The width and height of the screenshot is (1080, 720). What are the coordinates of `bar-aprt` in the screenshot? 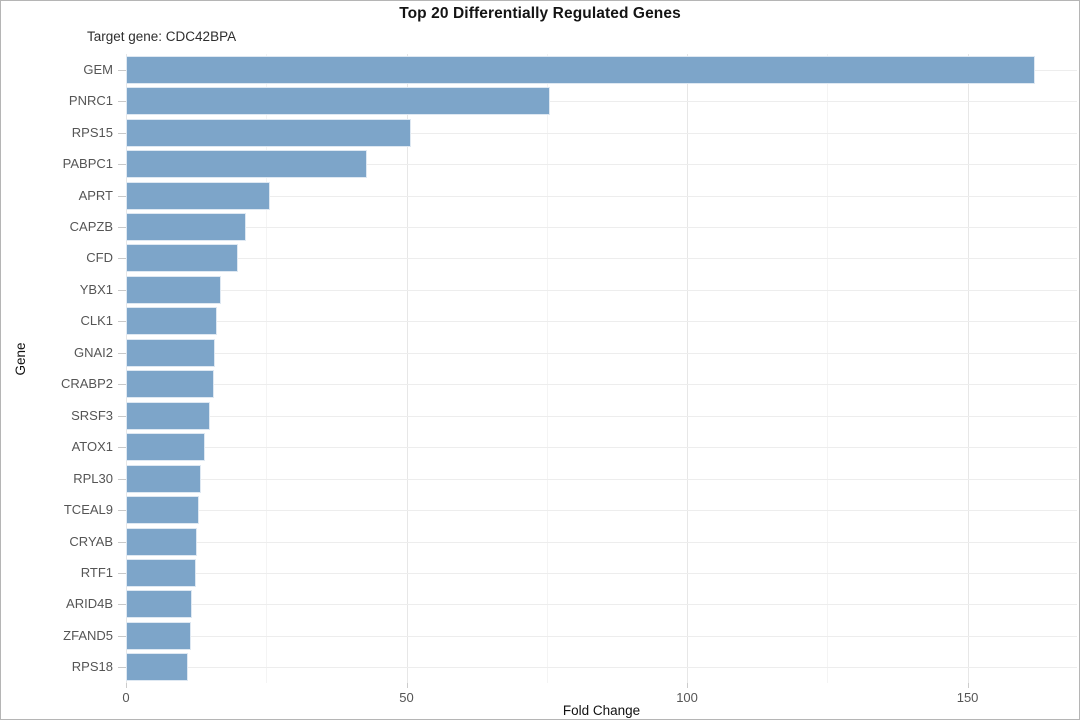 It's located at (198, 195).